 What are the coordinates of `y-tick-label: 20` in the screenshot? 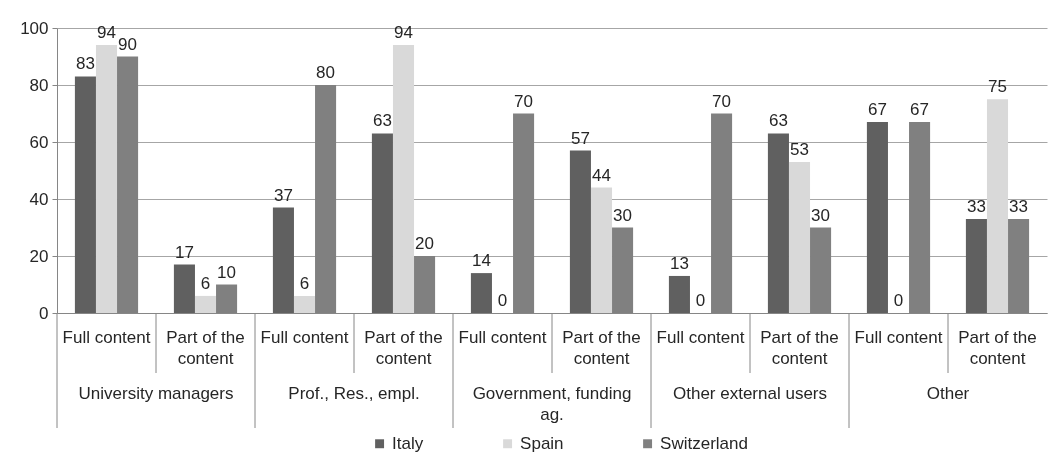 It's located at (39, 256).